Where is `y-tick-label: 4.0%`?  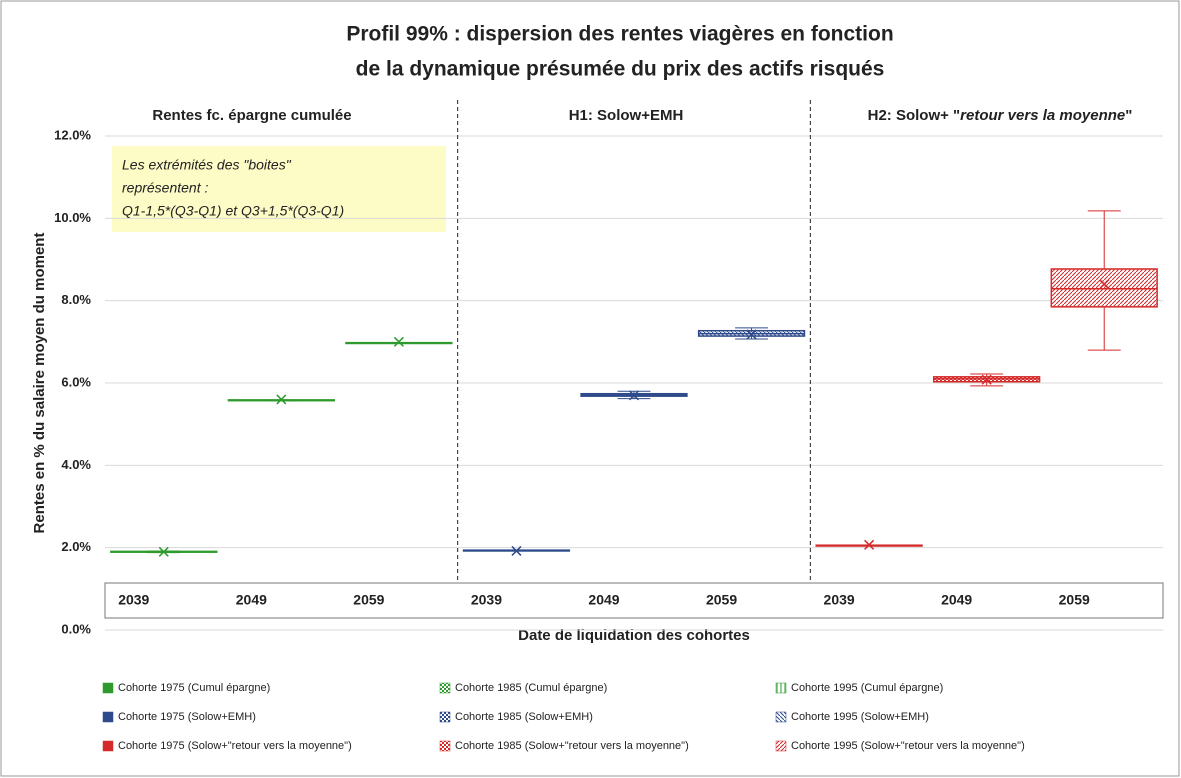
y-tick-label: 4.0% is located at coordinates (76, 464).